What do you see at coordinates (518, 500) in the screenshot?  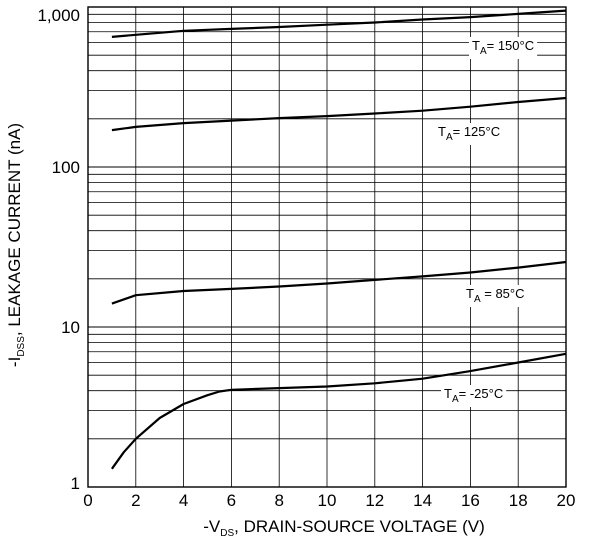 I see `x-tick-label: 18` at bounding box center [518, 500].